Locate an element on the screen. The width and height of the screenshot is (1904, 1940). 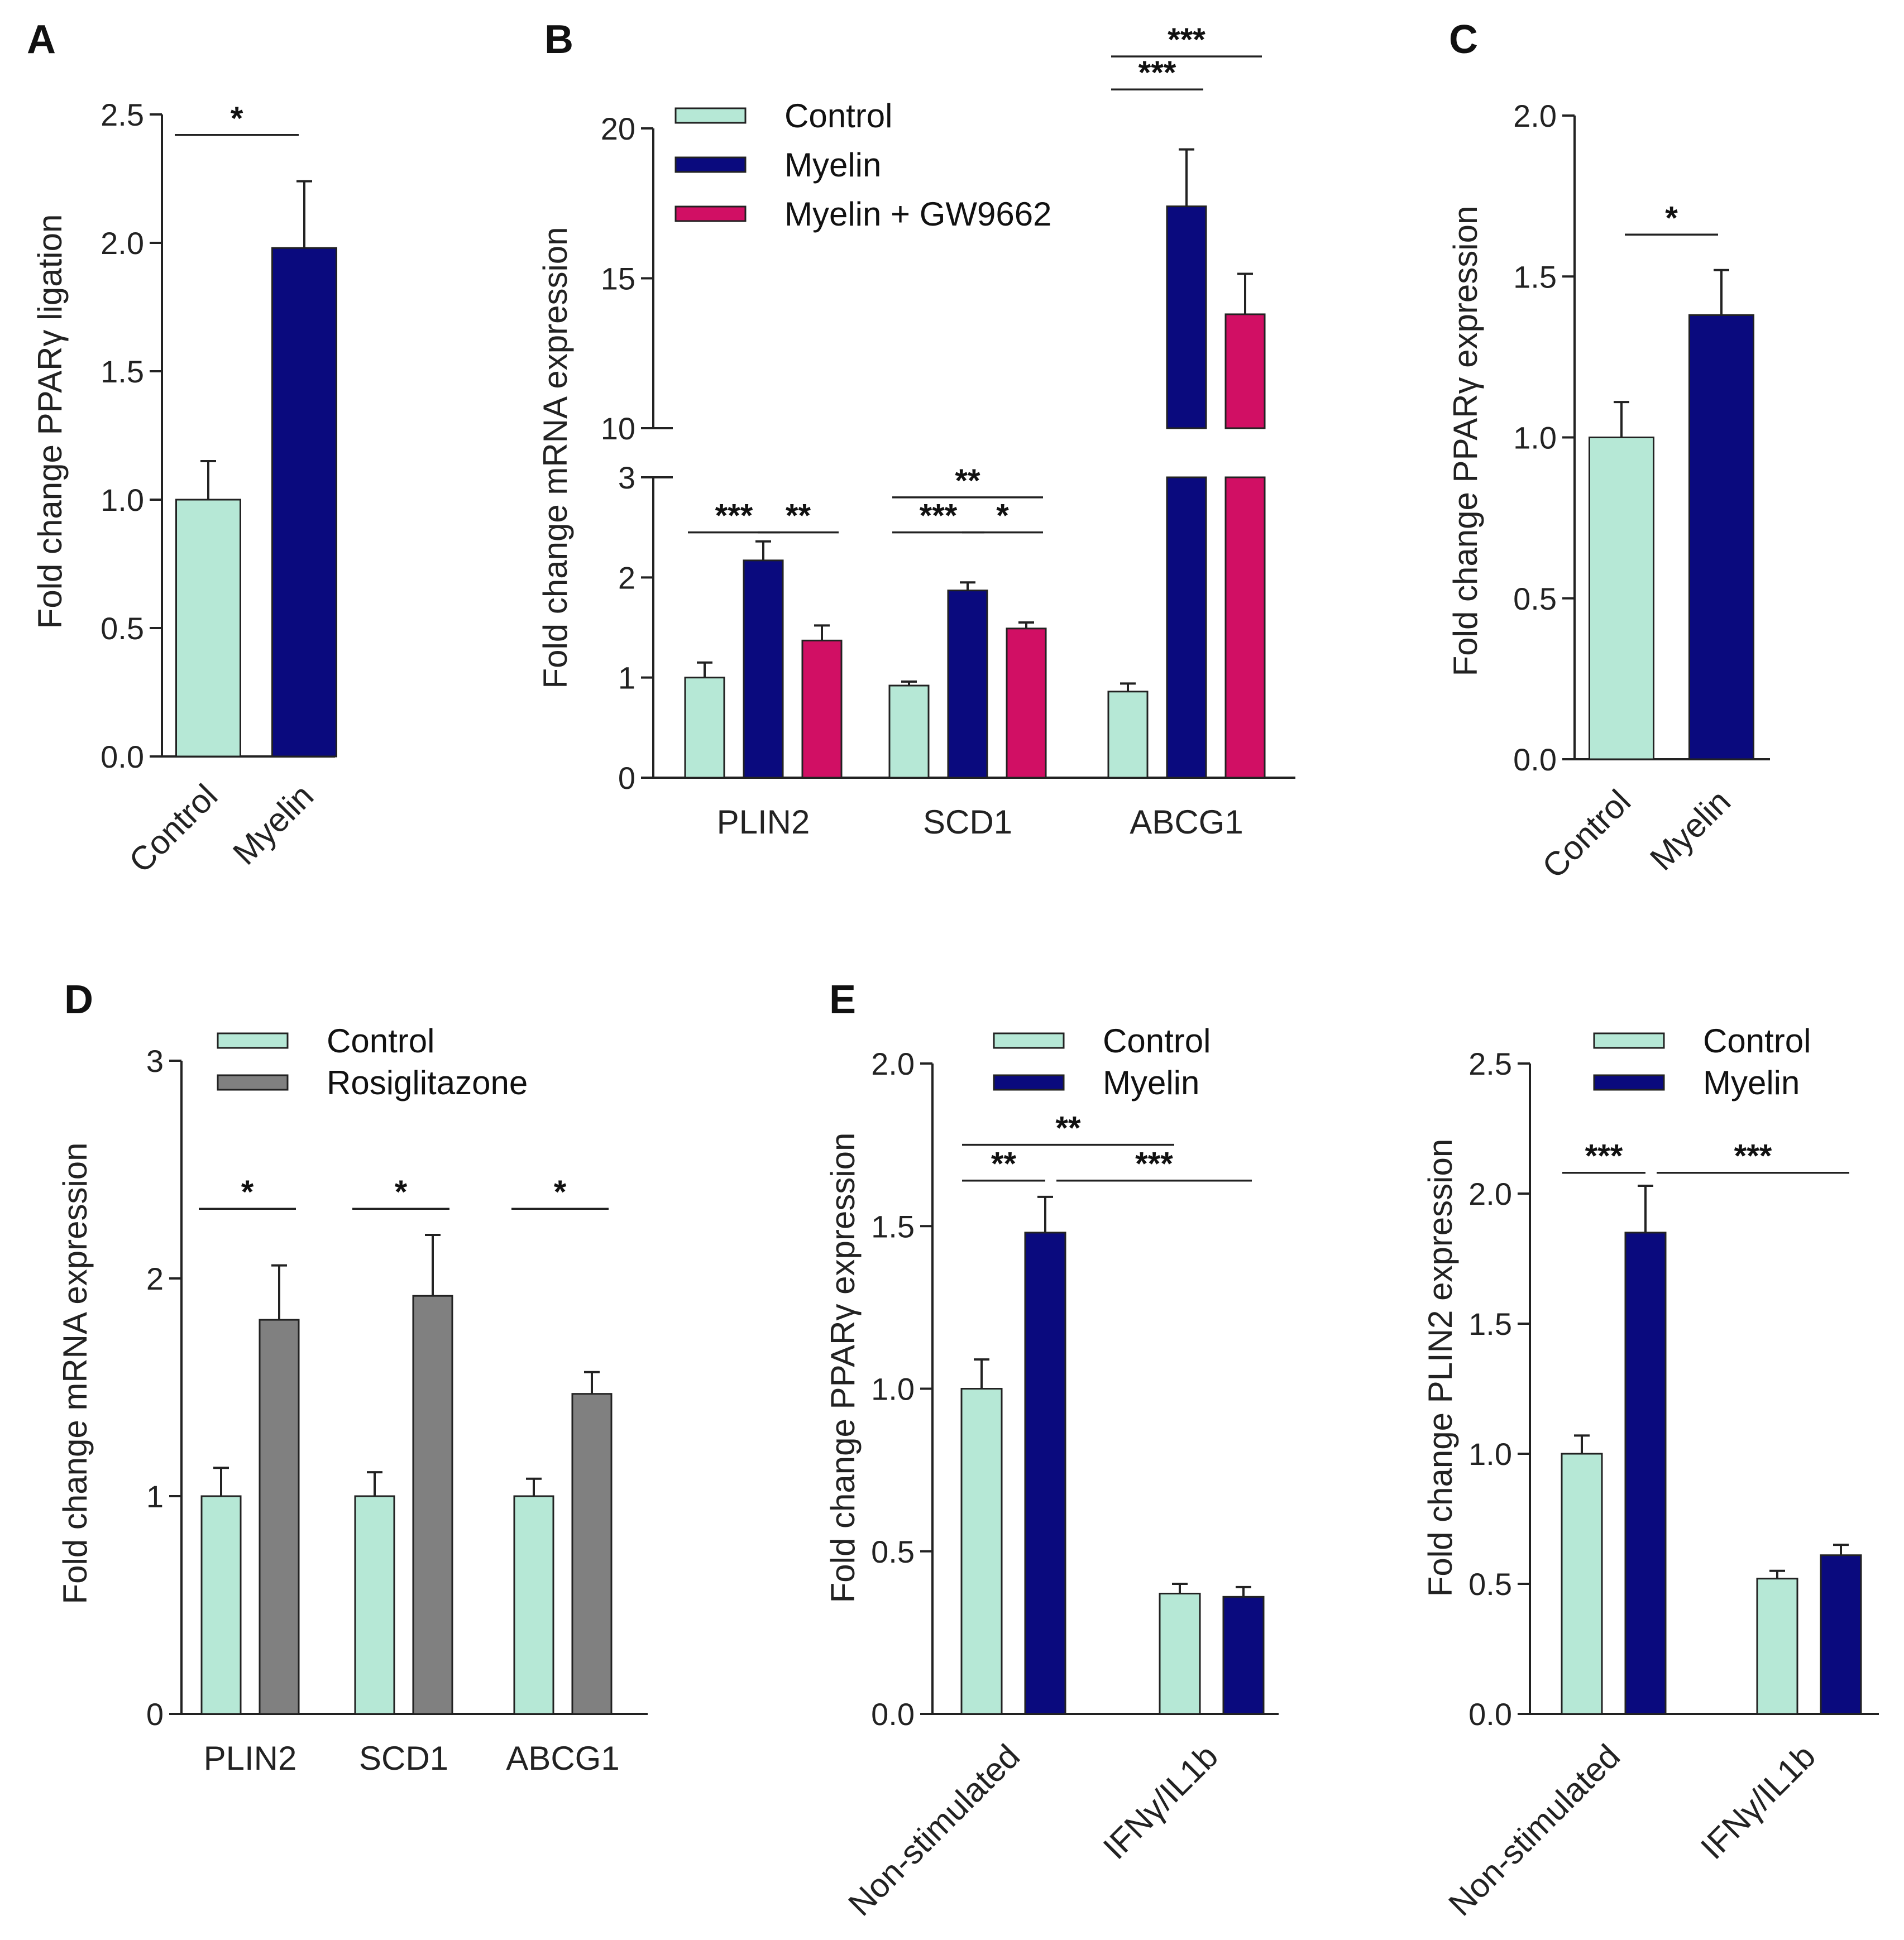
chart-c-y-tick-label: 1.5 is located at coordinates (1535, 277).